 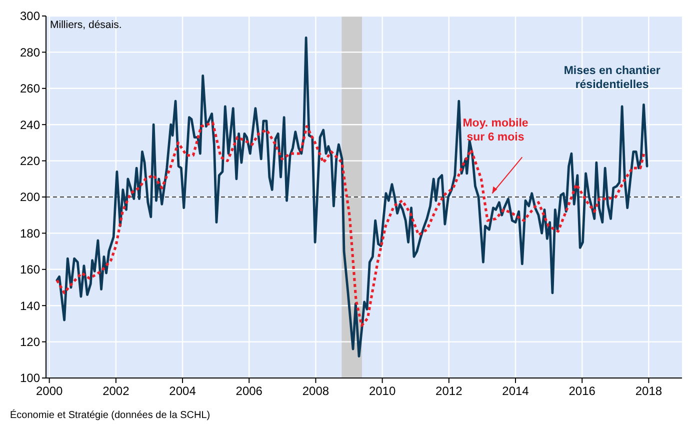 I want to click on series-label: Moy. mobile sur 6 mois, so click(x=495, y=130).